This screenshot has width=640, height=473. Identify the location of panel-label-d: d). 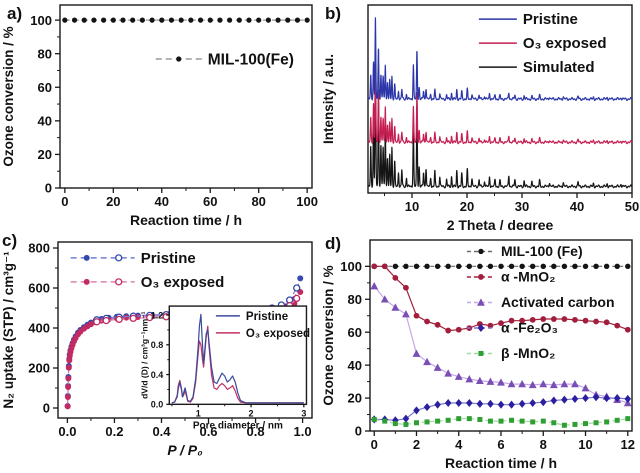
(333, 243).